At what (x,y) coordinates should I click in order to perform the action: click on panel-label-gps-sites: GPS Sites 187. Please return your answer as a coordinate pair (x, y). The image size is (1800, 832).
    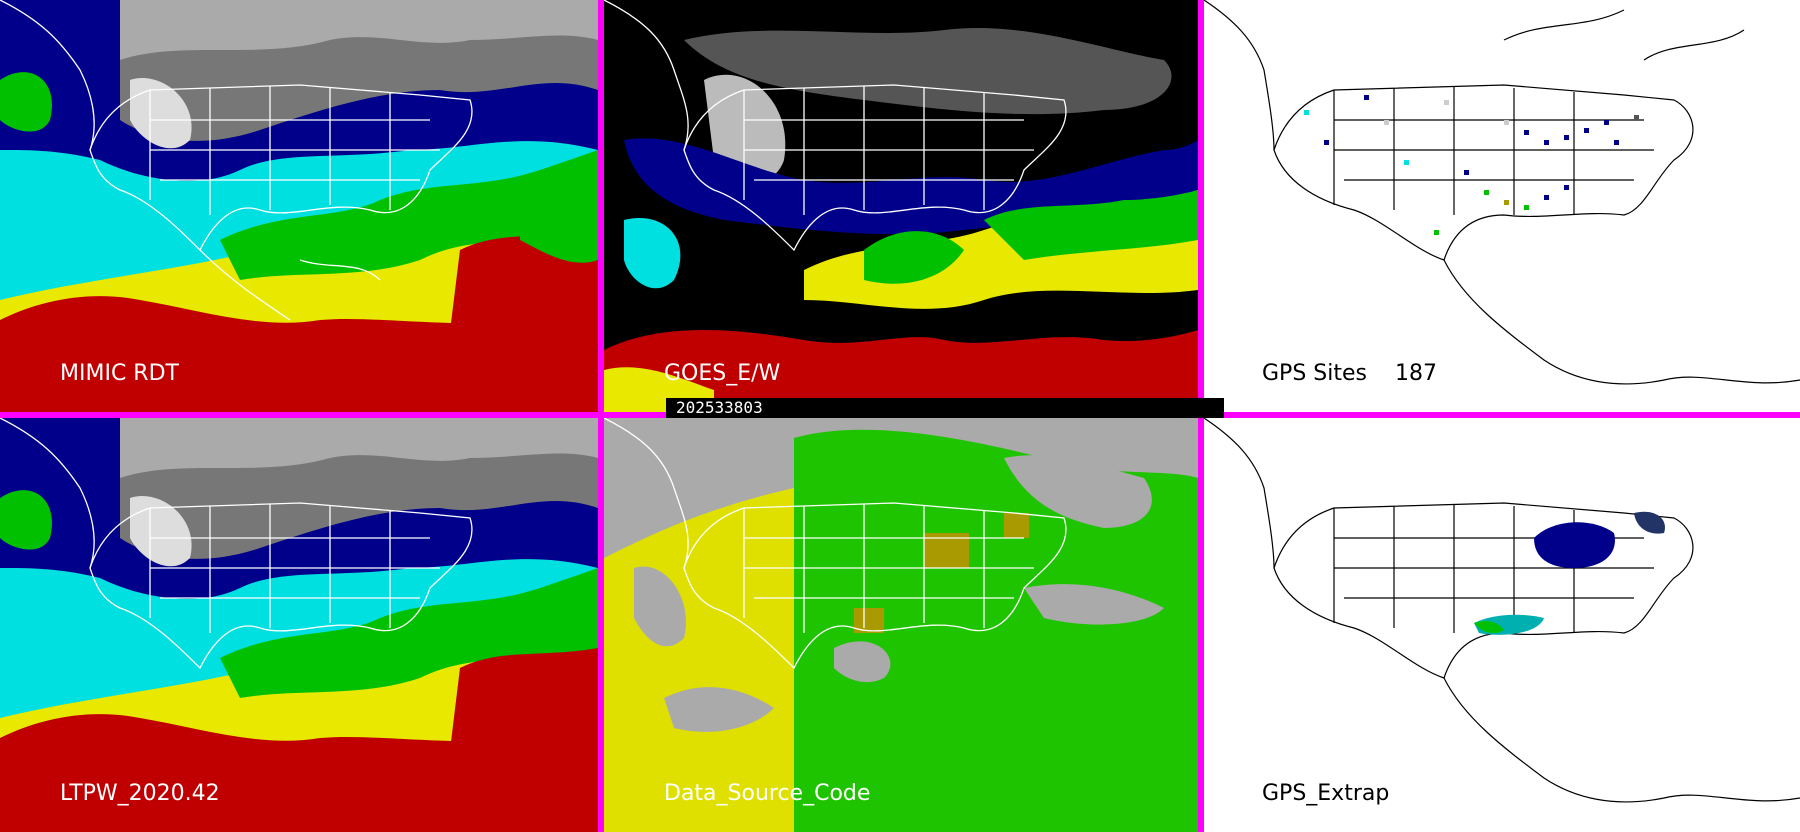
    Looking at the image, I should click on (1349, 373).